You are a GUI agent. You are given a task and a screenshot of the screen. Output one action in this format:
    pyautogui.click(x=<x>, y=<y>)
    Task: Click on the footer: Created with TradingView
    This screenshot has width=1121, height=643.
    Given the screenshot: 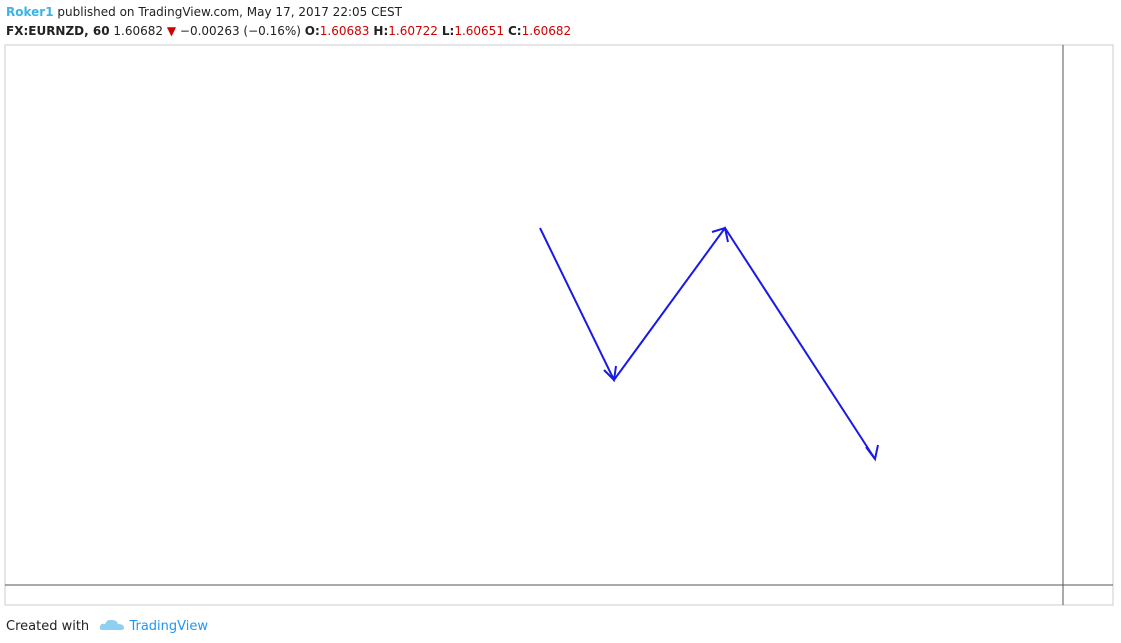 What is the action you would take?
    pyautogui.click(x=107, y=625)
    